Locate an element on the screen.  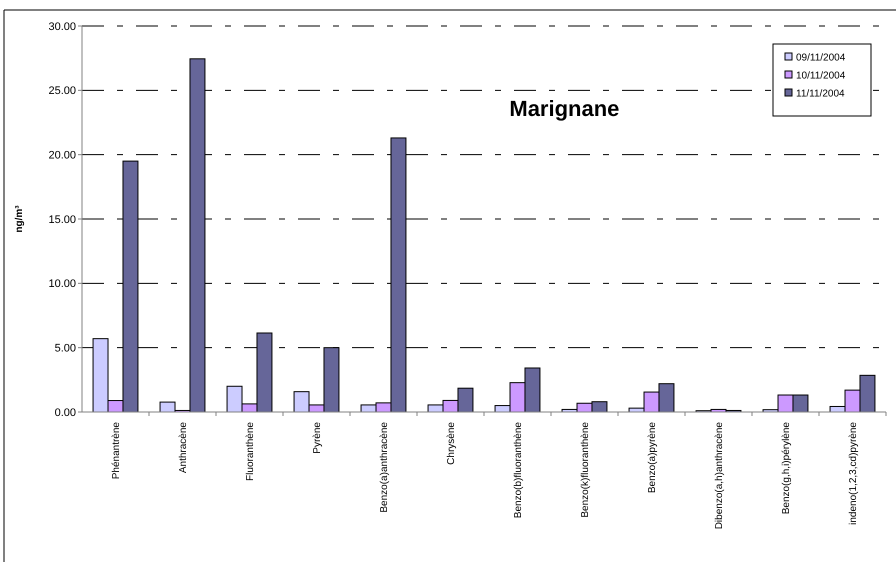
y-tick-label: 5.00 is located at coordinates (65, 348).